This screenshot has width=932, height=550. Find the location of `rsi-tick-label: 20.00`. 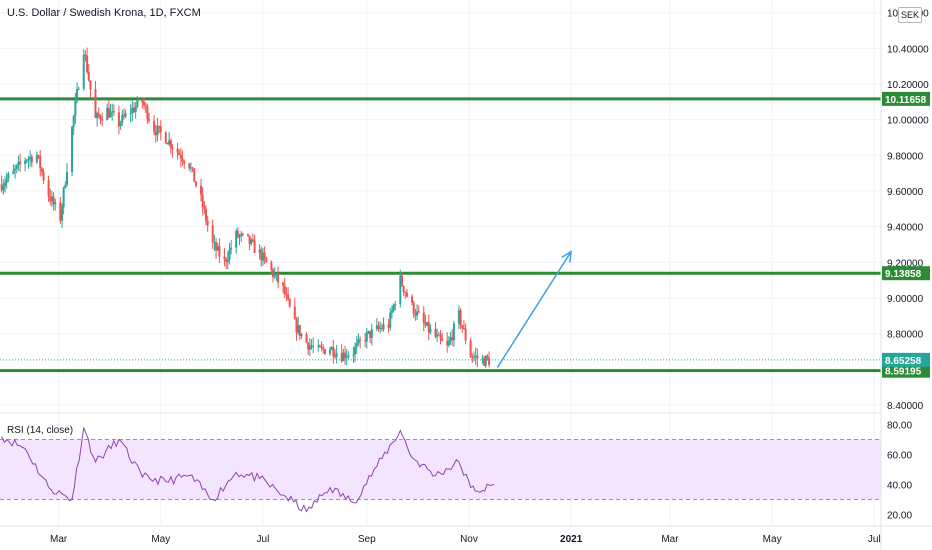

rsi-tick-label: 20.00 is located at coordinates (899, 516).